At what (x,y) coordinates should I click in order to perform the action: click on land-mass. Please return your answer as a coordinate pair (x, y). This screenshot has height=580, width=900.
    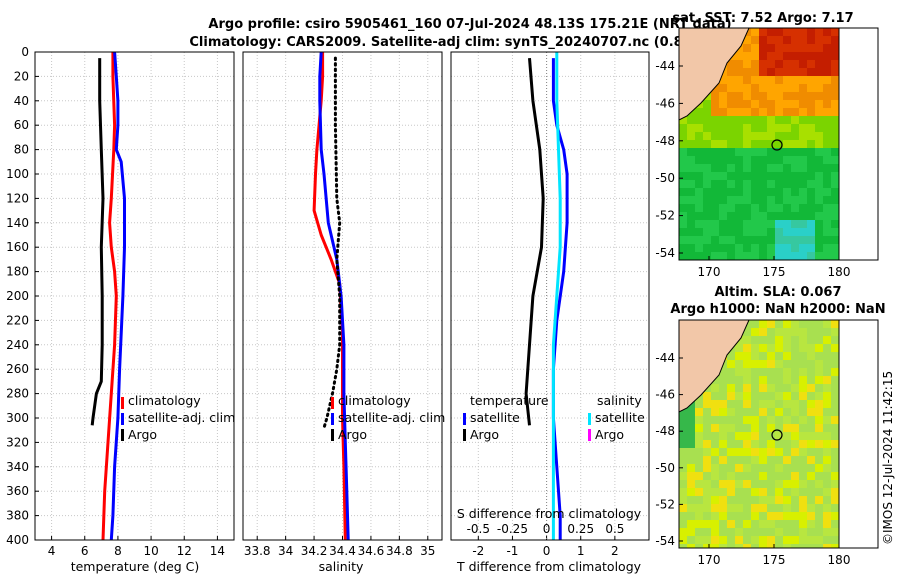
    Looking at the image, I should click on (714, 74).